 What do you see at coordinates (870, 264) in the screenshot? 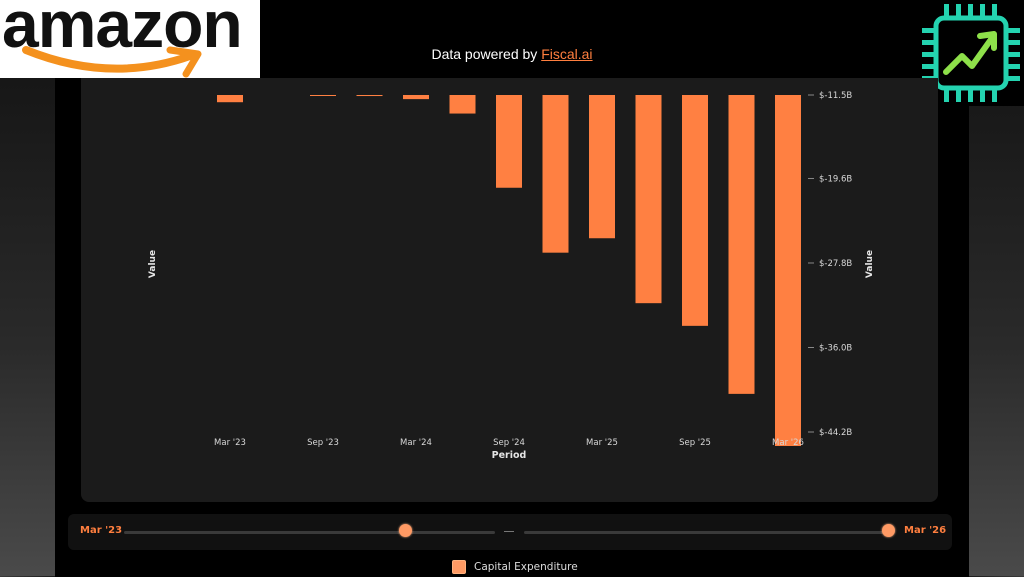
I see `y-axis-title-right: Value` at bounding box center [870, 264].